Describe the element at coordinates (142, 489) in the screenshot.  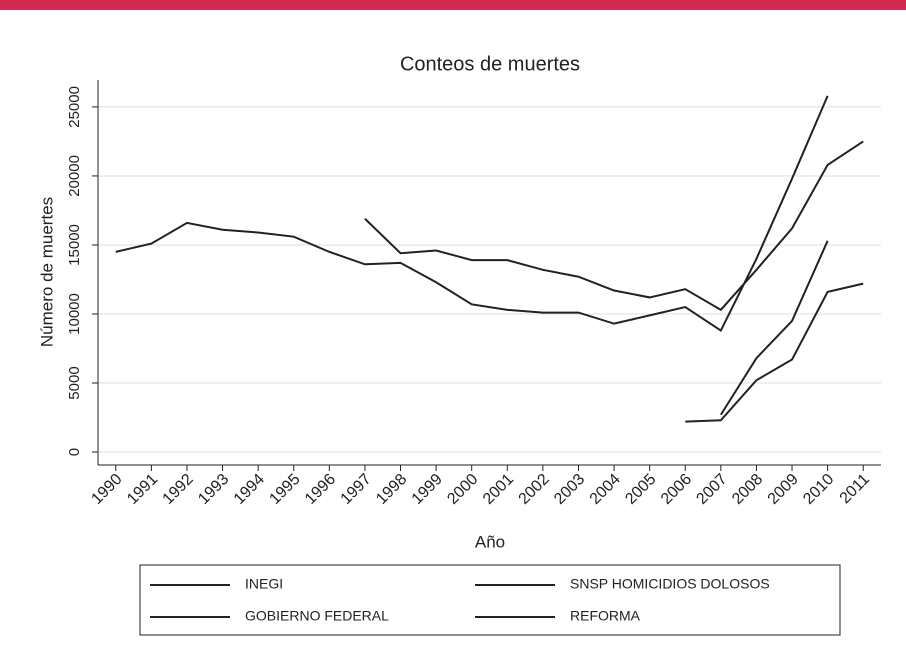
I see `x-tick-label: 1991` at that location.